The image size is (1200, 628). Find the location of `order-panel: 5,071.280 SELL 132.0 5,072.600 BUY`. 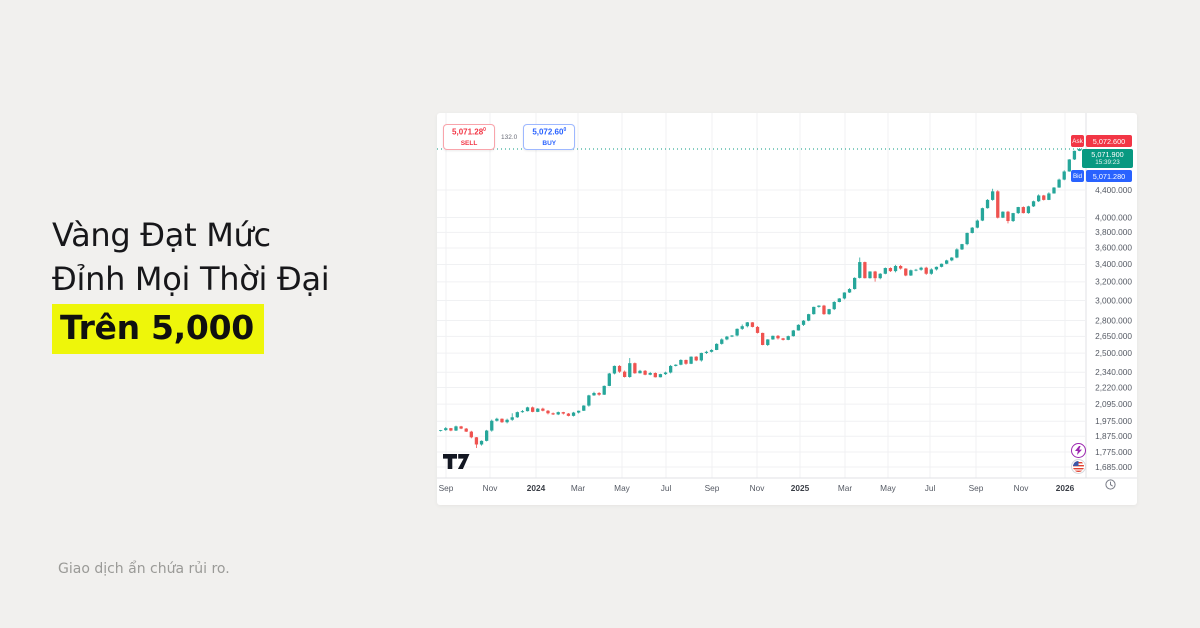

order-panel: 5,071.280 SELL 132.0 5,072.600 BUY is located at coordinates (509, 137).